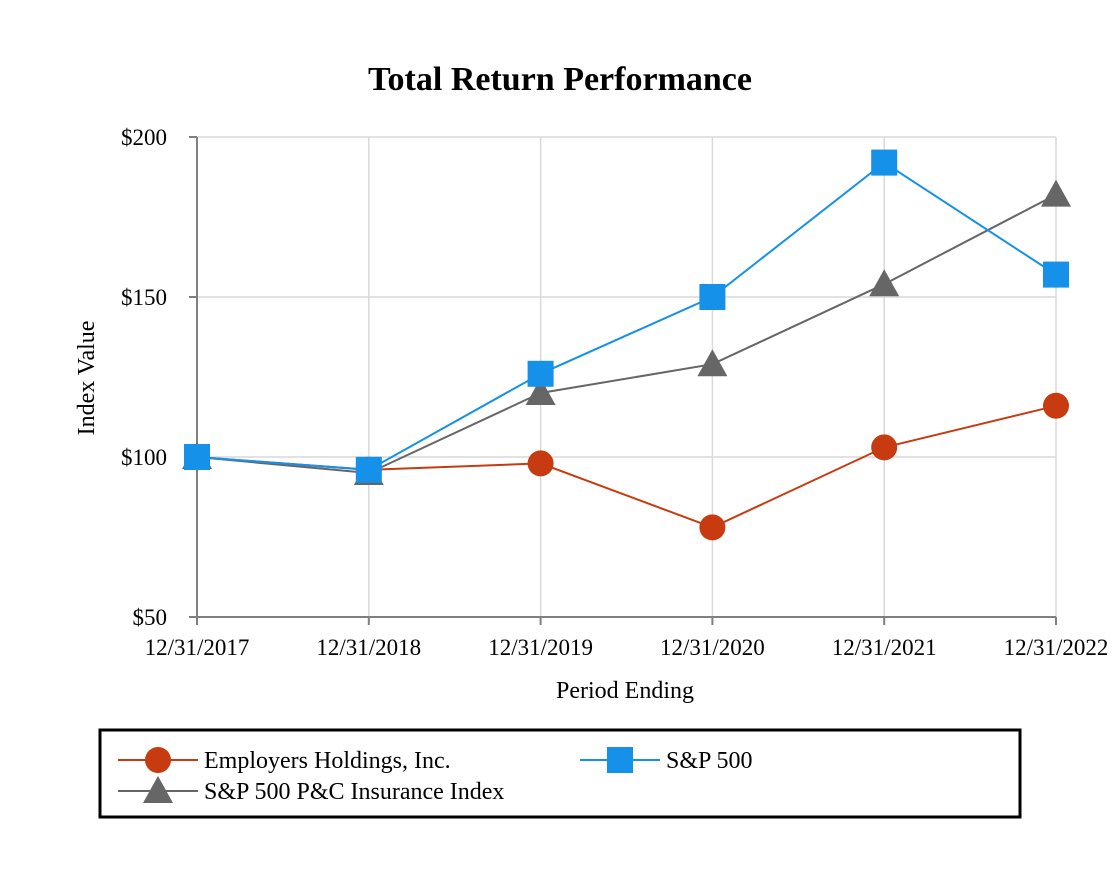 The width and height of the screenshot is (1120, 880). Describe the element at coordinates (327, 761) in the screenshot. I see `legend-label: Employers Holdings, Inc.` at that location.